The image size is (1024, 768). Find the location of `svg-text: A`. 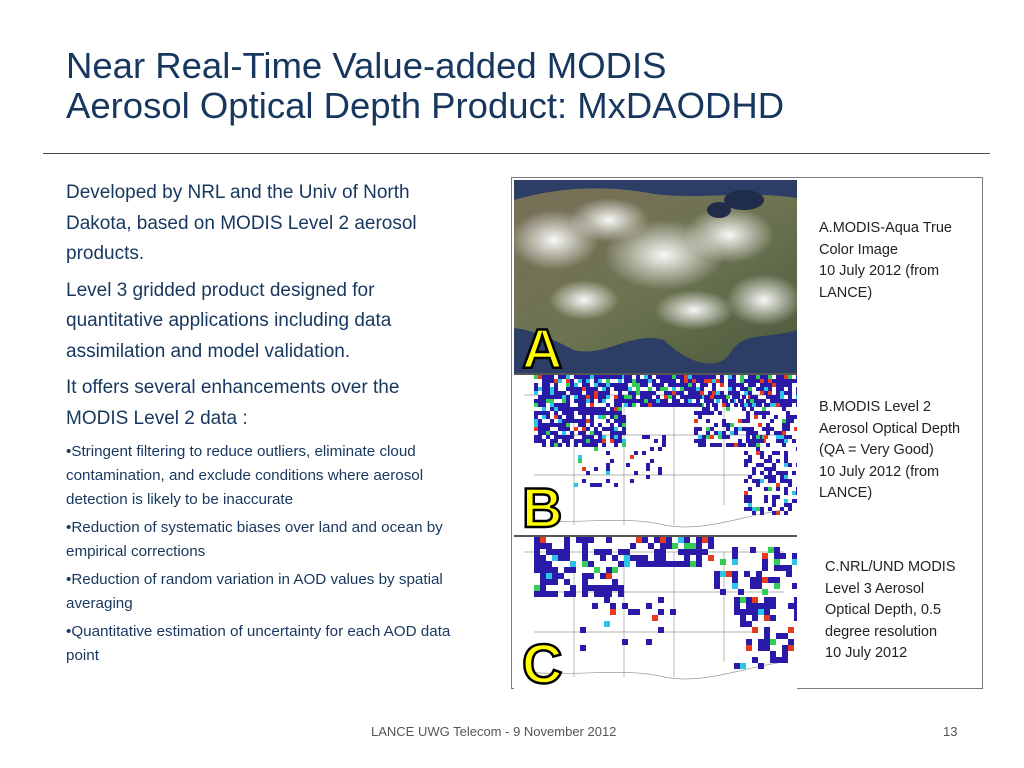

svg-text: A is located at coordinates (542, 345).